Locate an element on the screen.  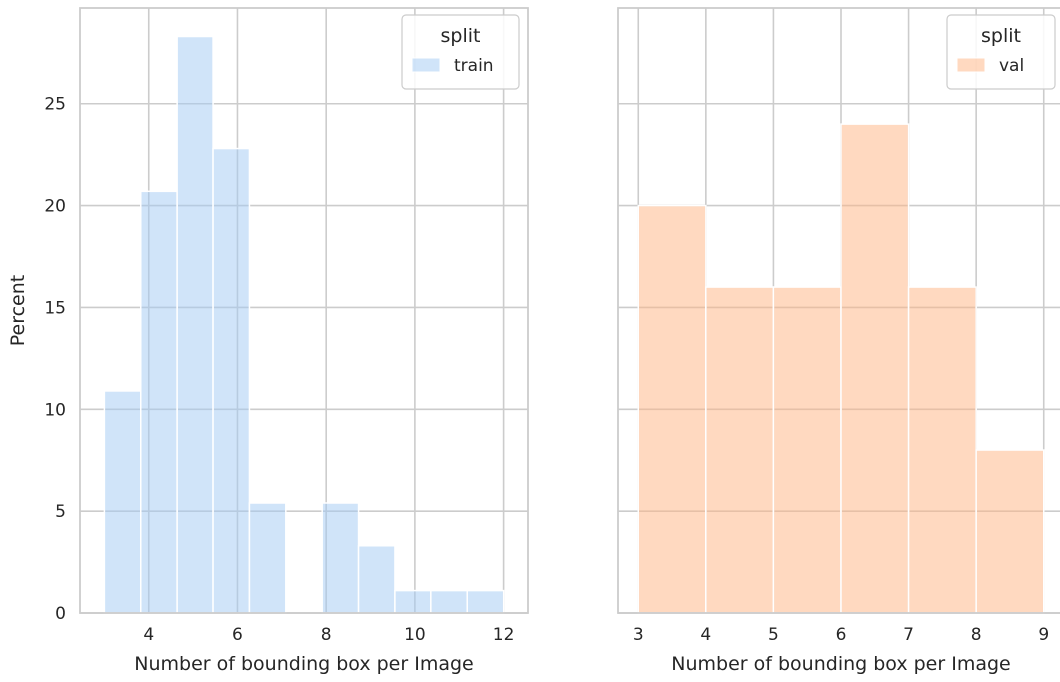
x-tick-label: 9 is located at coordinates (1043, 635).